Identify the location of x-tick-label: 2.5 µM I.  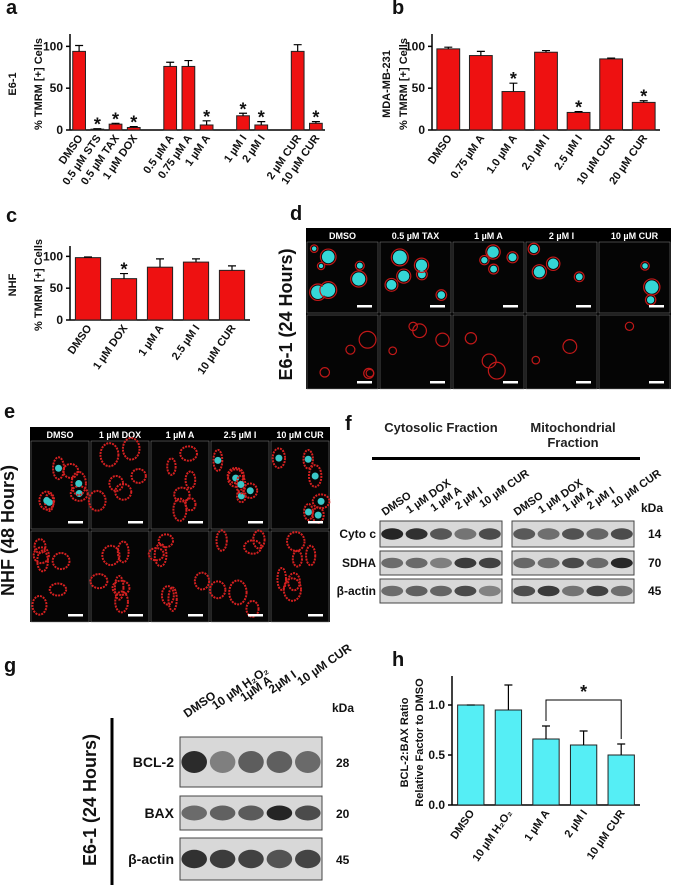
(186, 343).